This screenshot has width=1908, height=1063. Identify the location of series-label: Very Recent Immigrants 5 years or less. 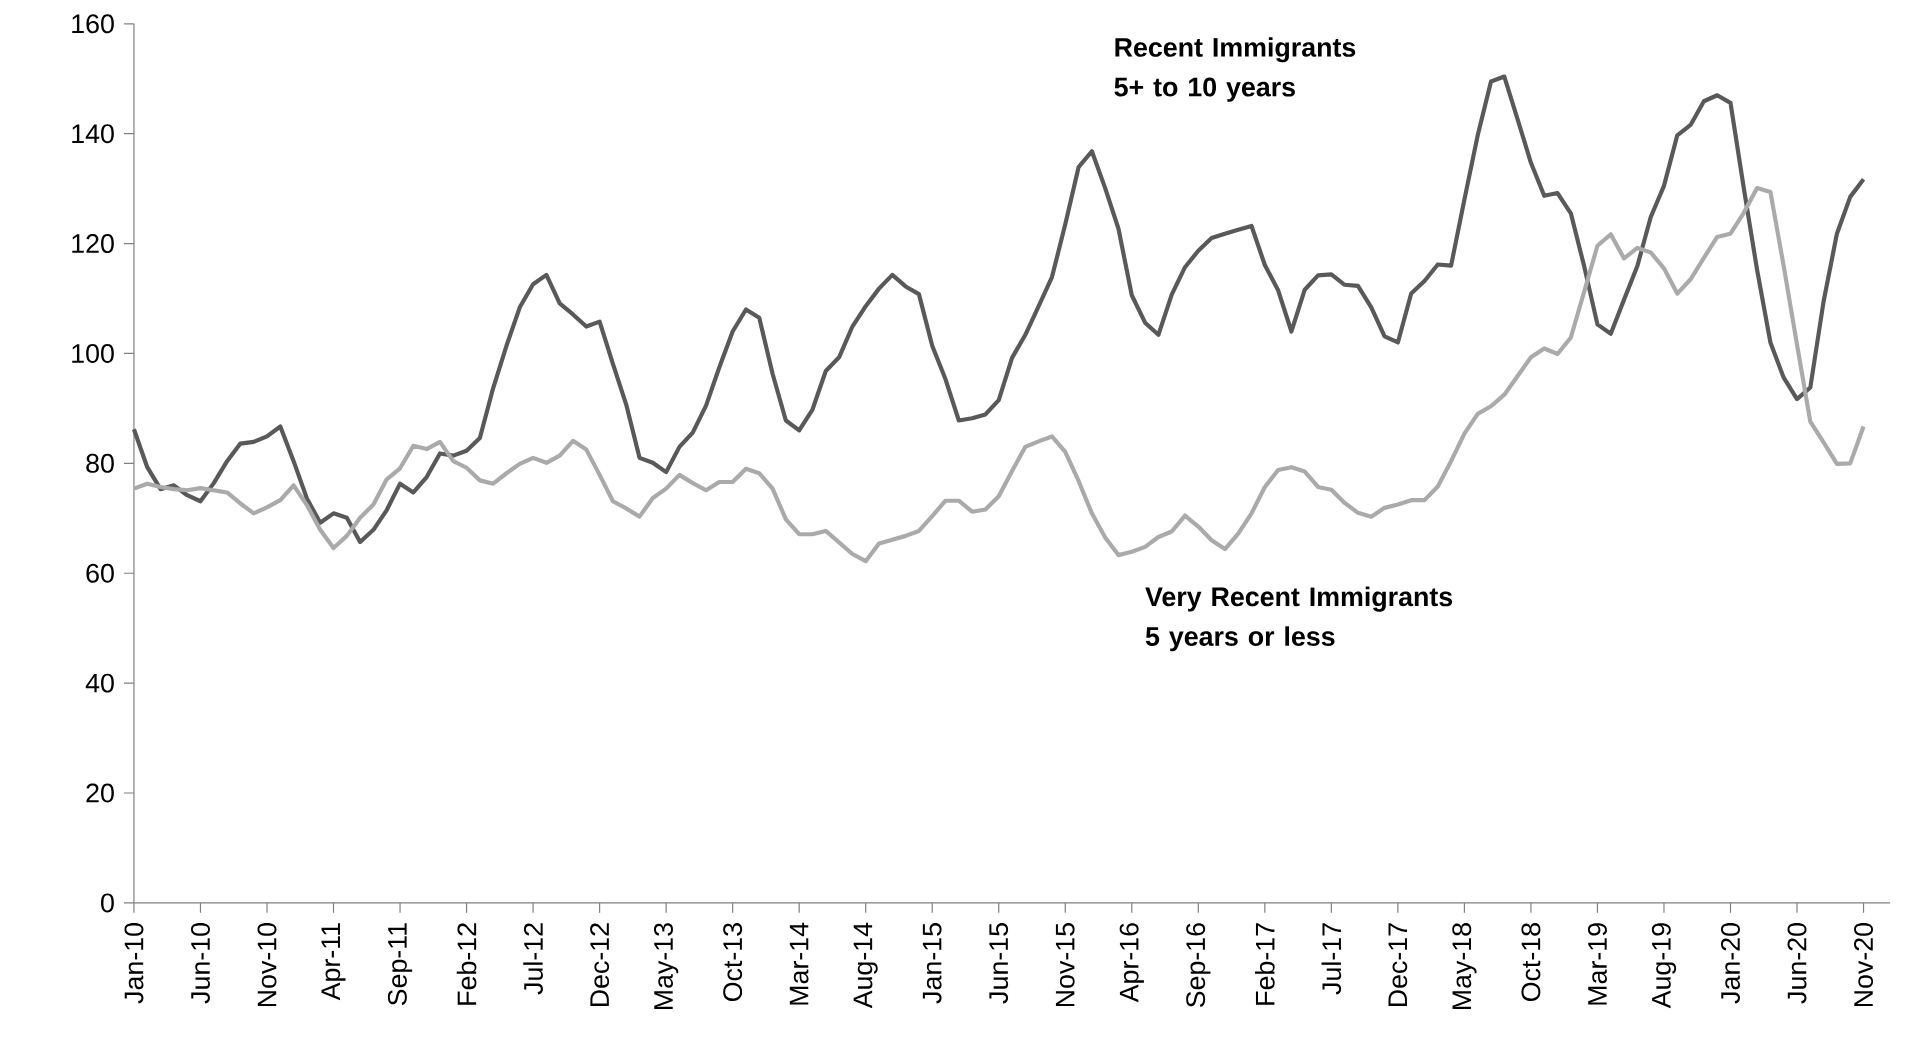
(1299, 619).